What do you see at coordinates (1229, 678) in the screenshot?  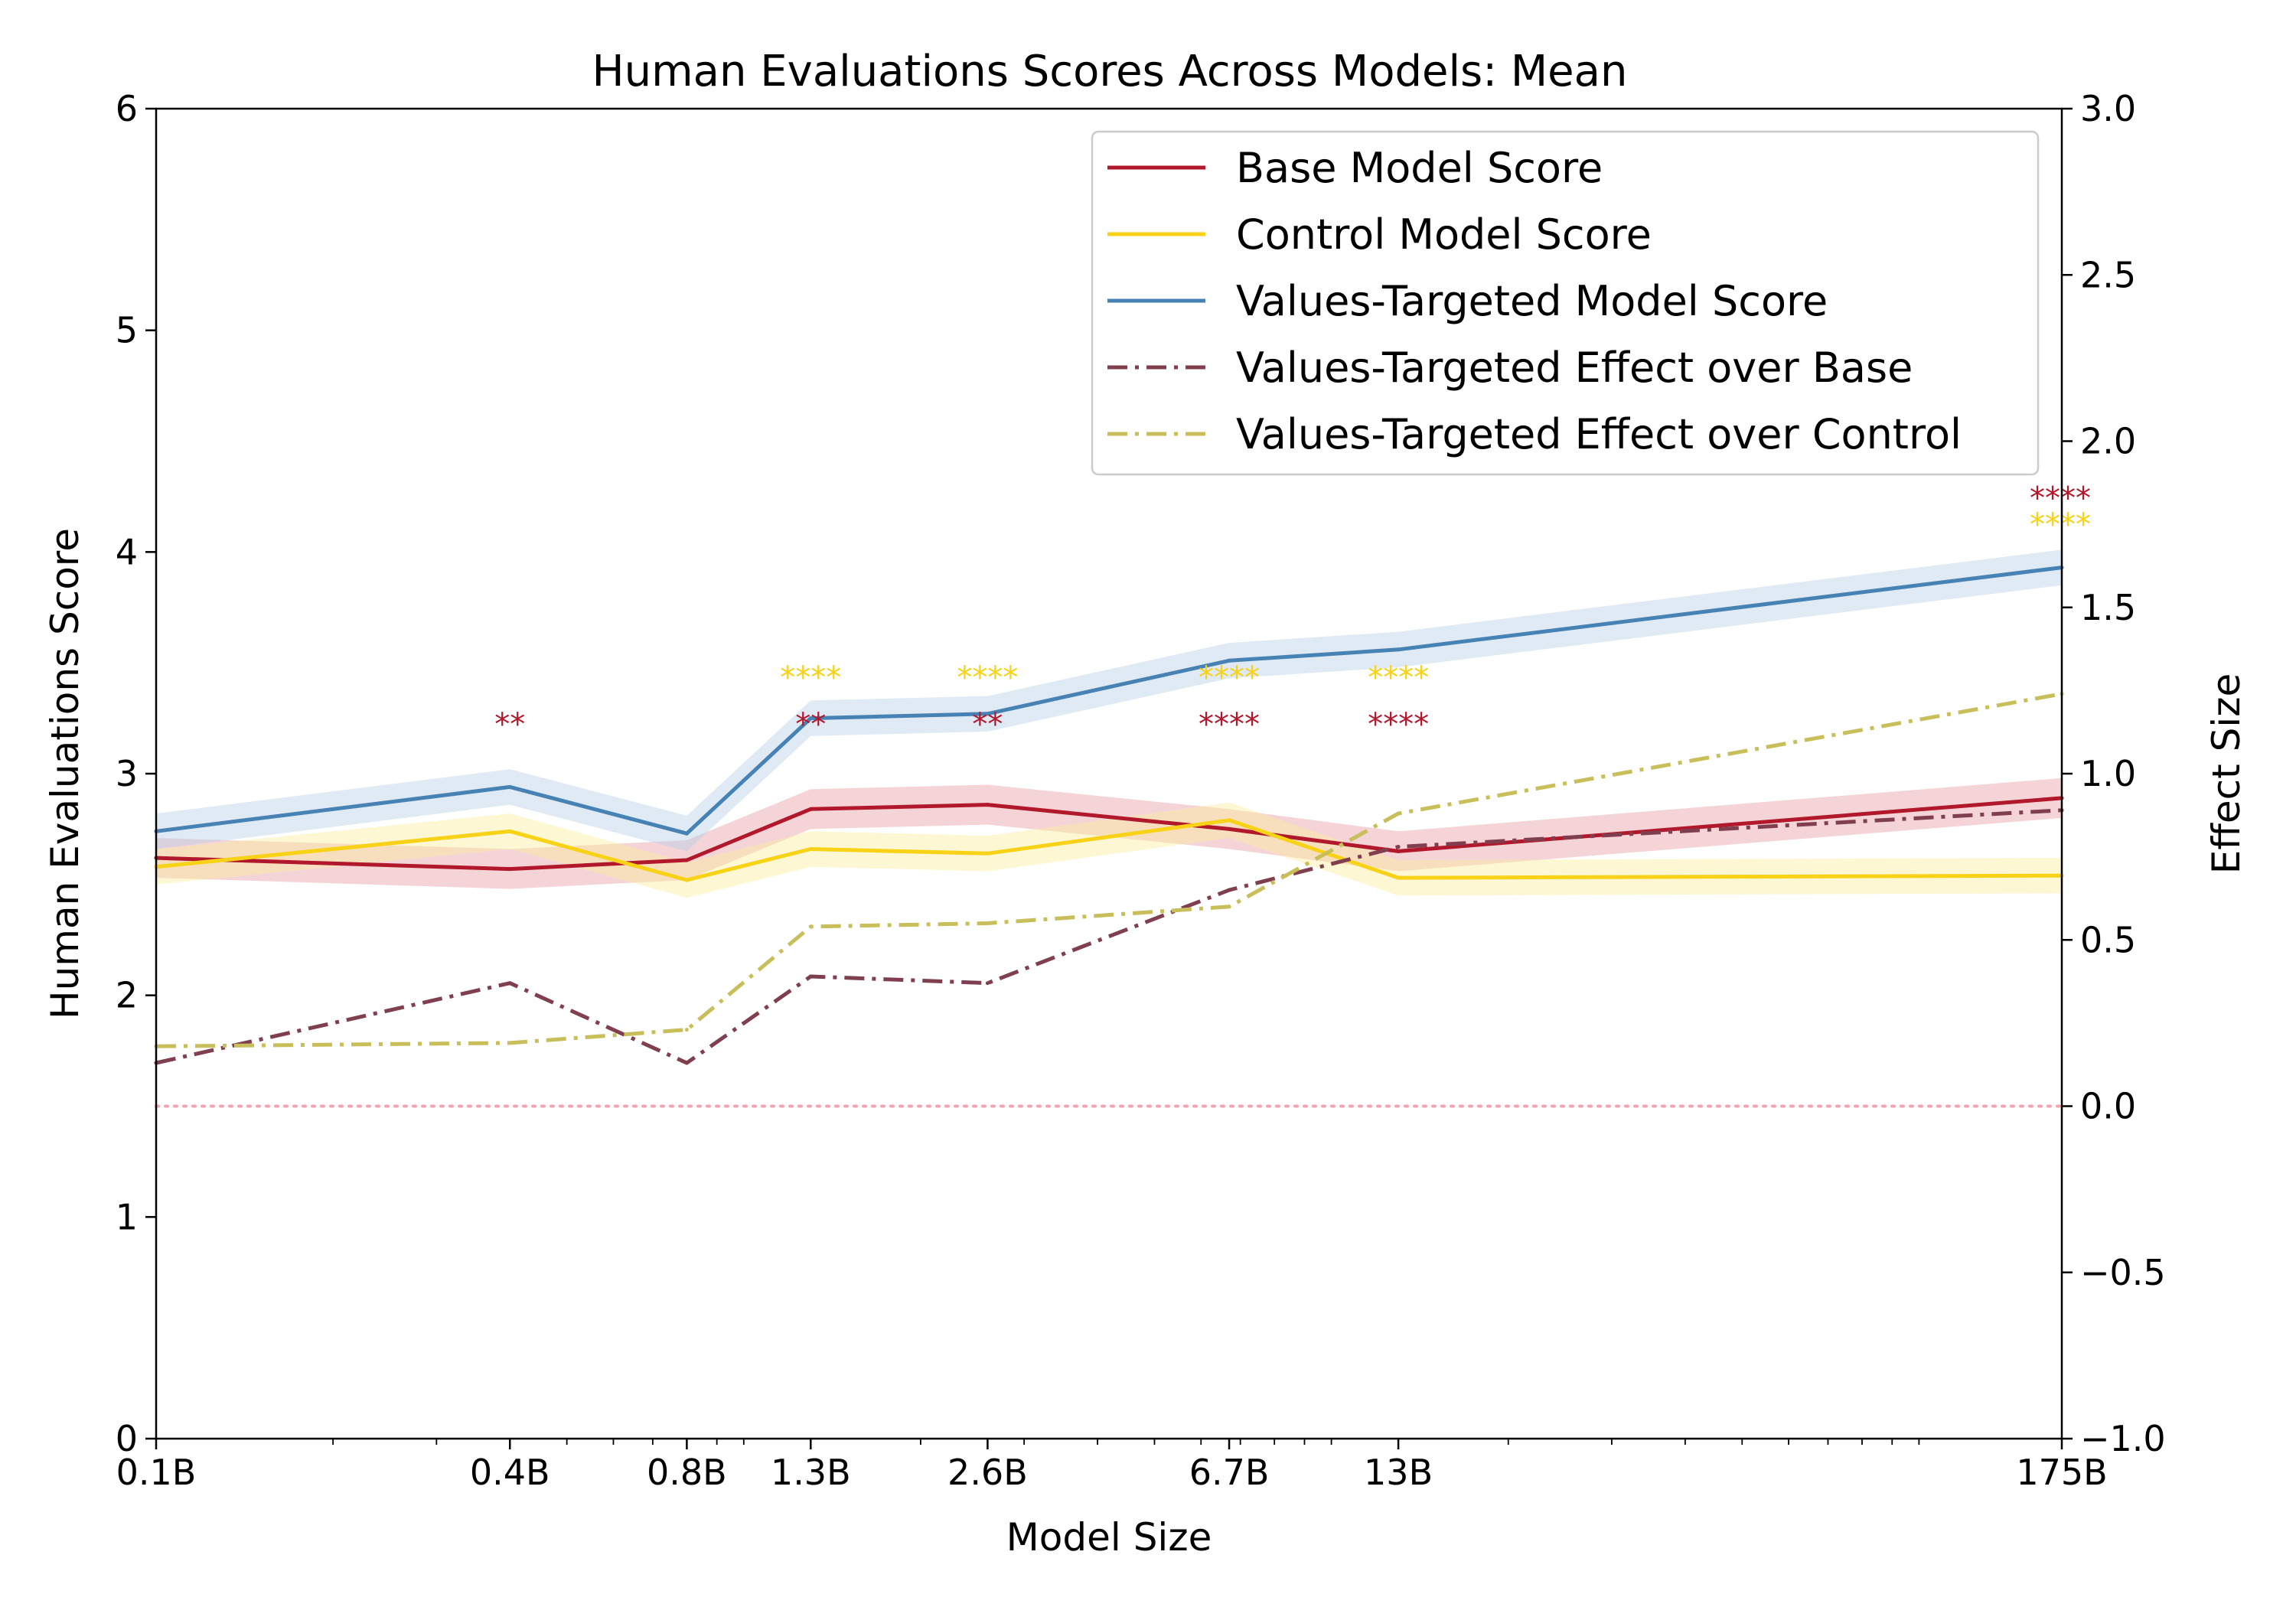 I see `significance-control-3: ****` at bounding box center [1229, 678].